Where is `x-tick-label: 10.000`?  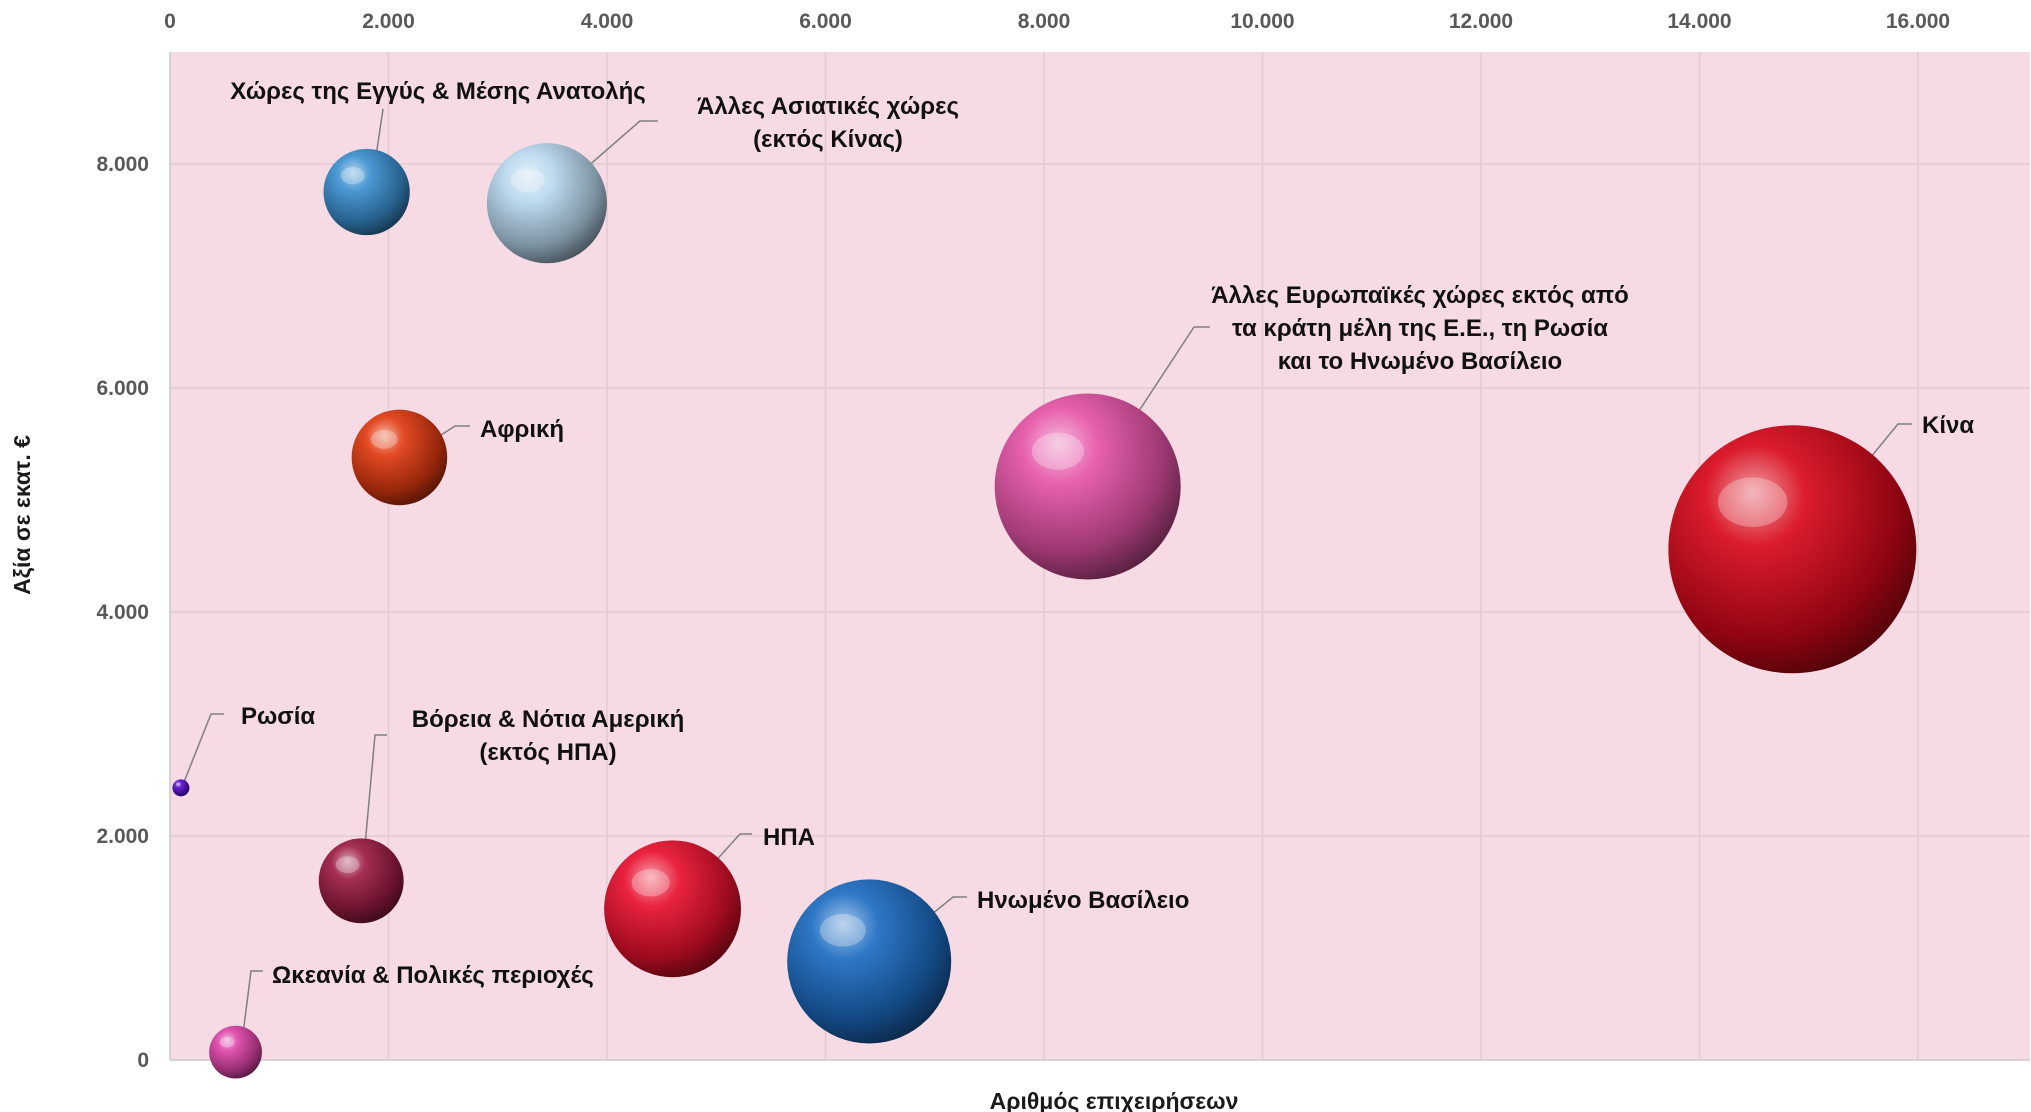 x-tick-label: 10.000 is located at coordinates (1262, 21).